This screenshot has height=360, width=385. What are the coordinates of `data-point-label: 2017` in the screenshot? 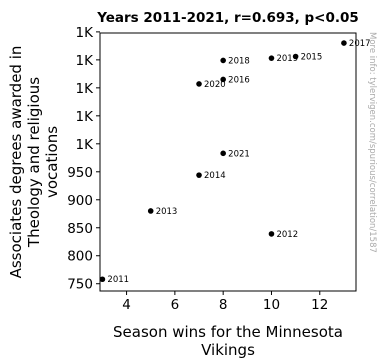 It's located at (360, 44).